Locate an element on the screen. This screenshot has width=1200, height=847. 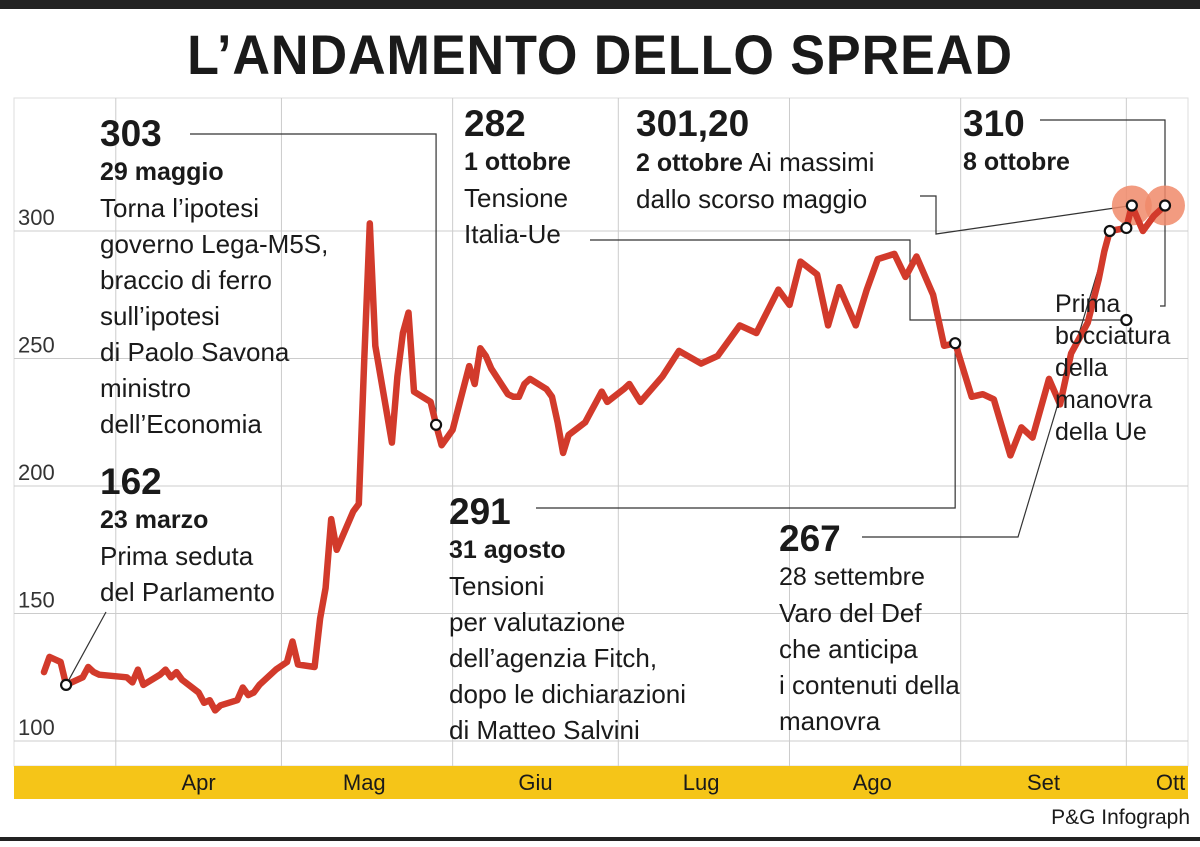
x-tick-label: Set is located at coordinates (1043, 782).